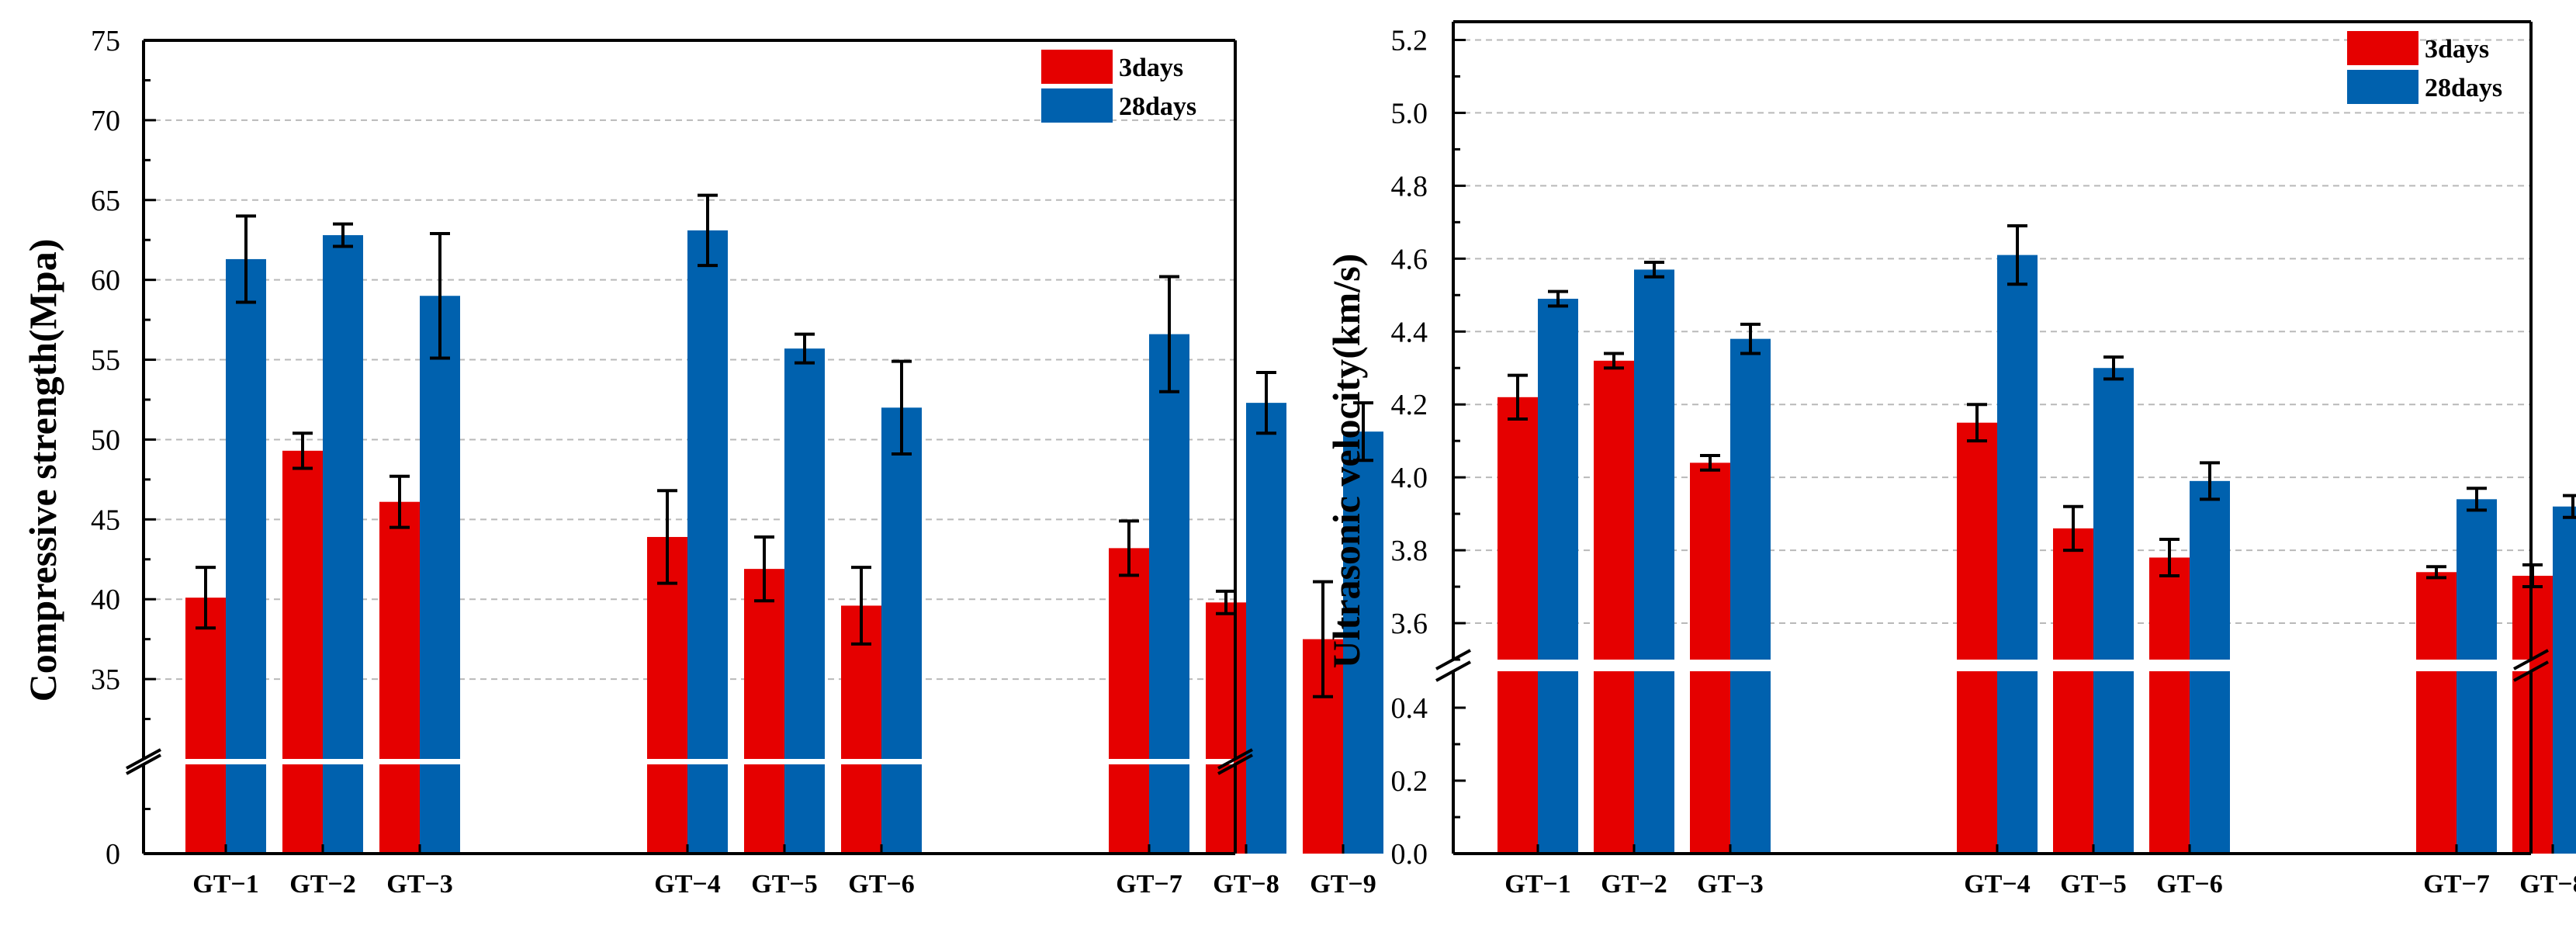 The width and height of the screenshot is (2576, 925). Describe the element at coordinates (105, 281) in the screenshot. I see `y-tick-label: 60` at that location.